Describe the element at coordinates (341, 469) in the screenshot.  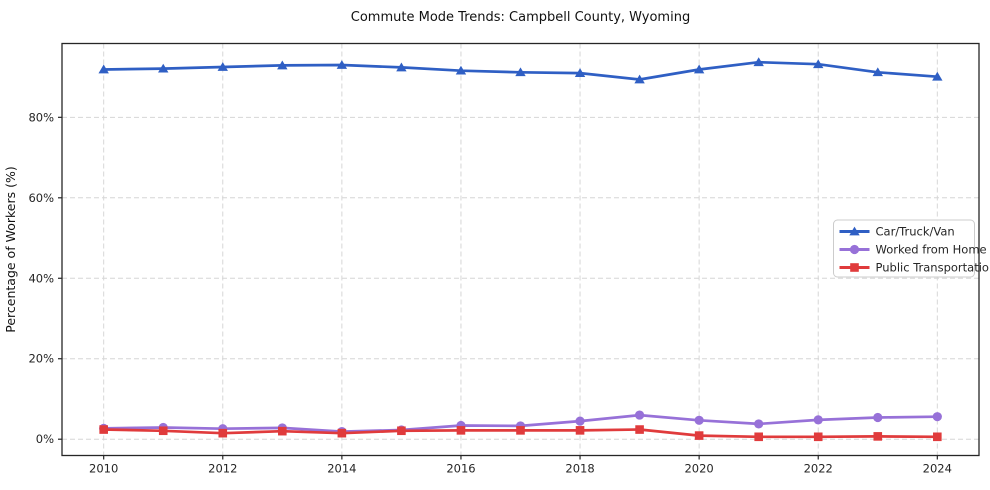
I see `x-tick-label: 2014` at that location.